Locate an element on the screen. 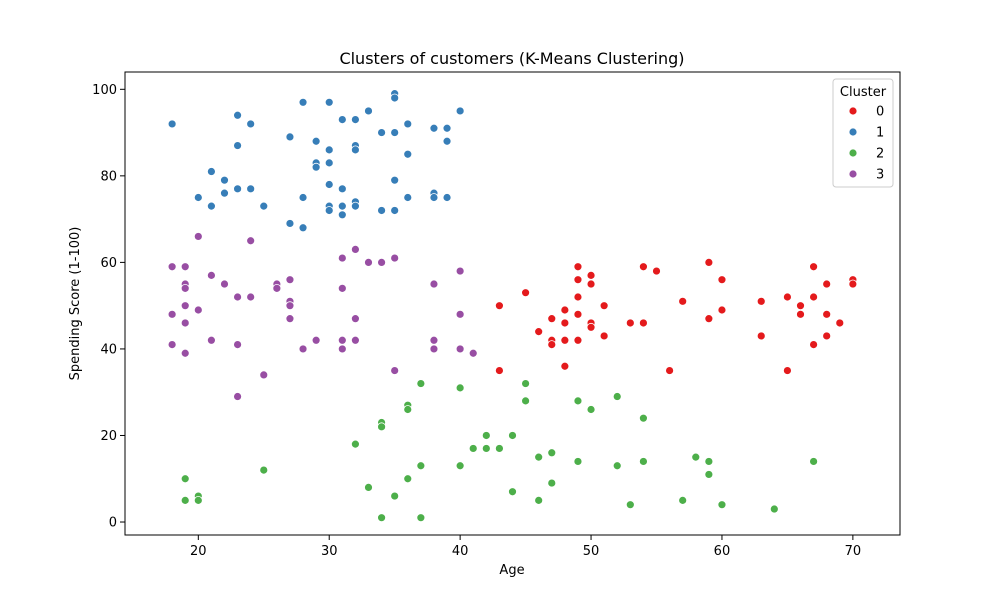  legend-label: 1 is located at coordinates (880, 133).